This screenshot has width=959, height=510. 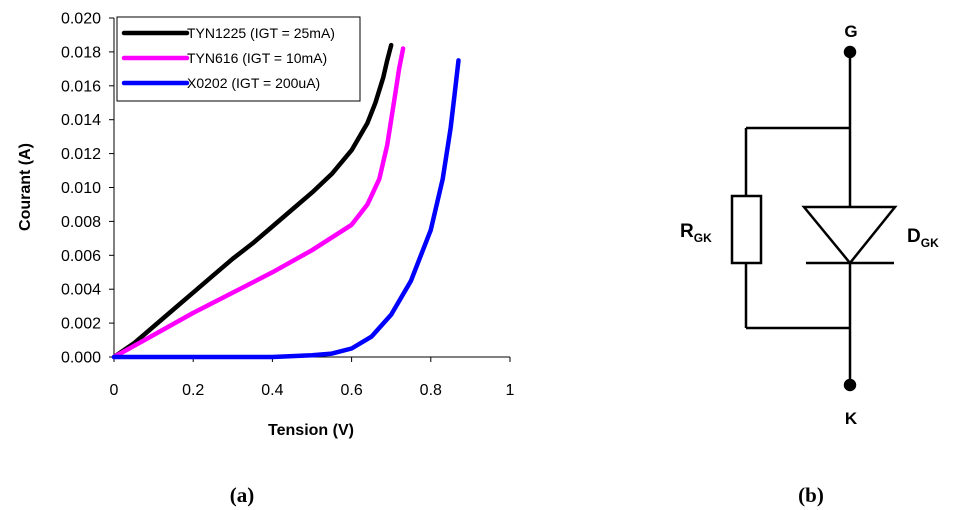 What do you see at coordinates (81, 222) in the screenshot?
I see `y-tick-label: 0.008` at bounding box center [81, 222].